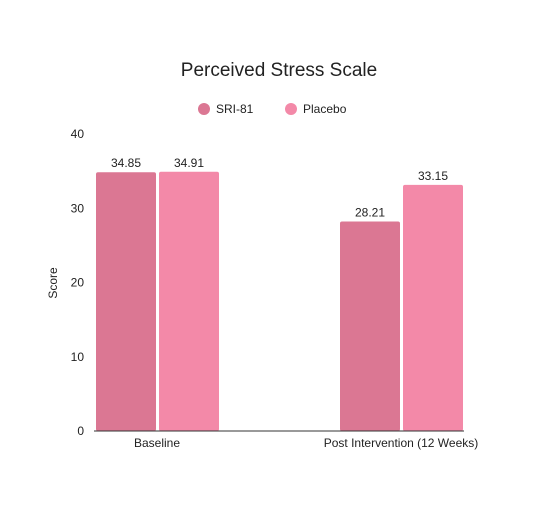  I want to click on legend-swatch-sri81, so click(204, 109).